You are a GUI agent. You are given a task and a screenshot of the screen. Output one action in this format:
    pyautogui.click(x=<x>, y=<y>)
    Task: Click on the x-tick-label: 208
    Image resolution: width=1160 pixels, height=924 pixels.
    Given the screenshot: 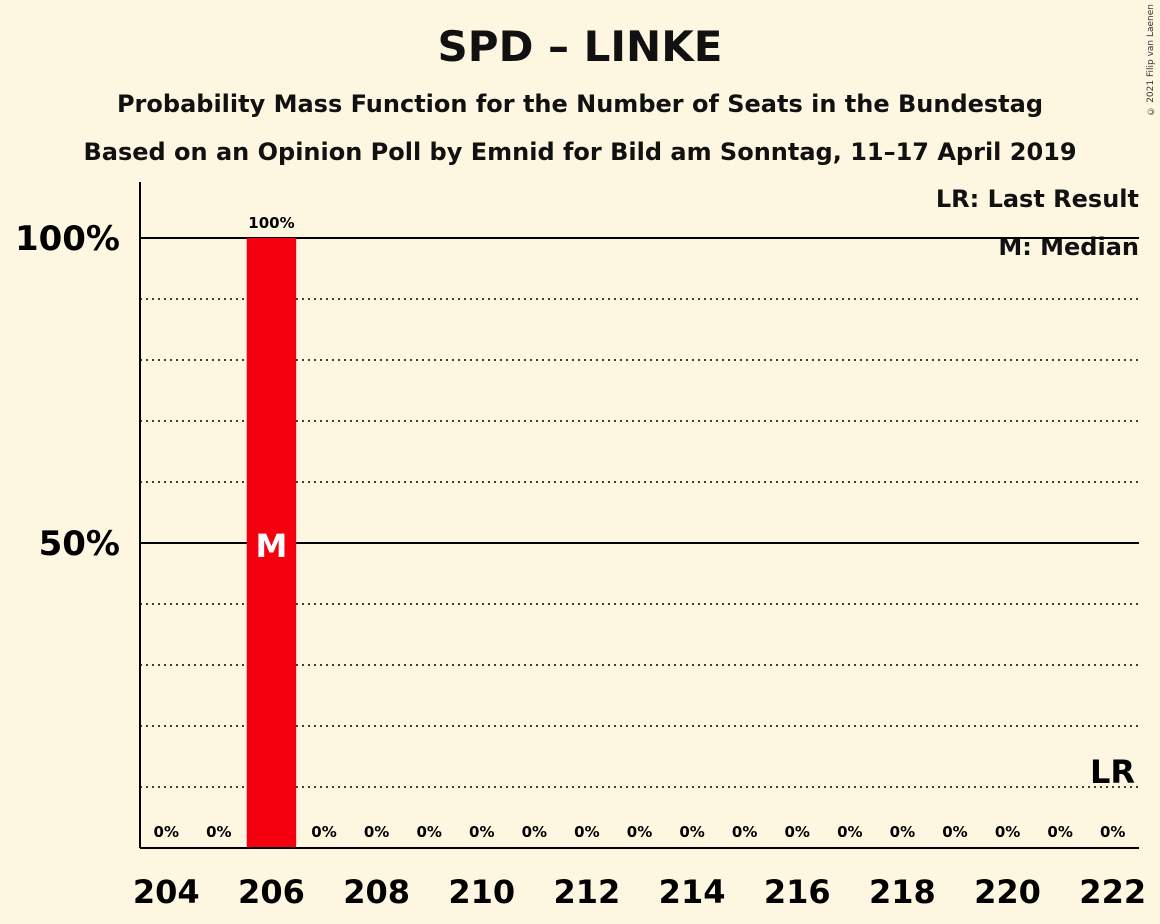 What is the action you would take?
    pyautogui.click(x=376, y=892)
    